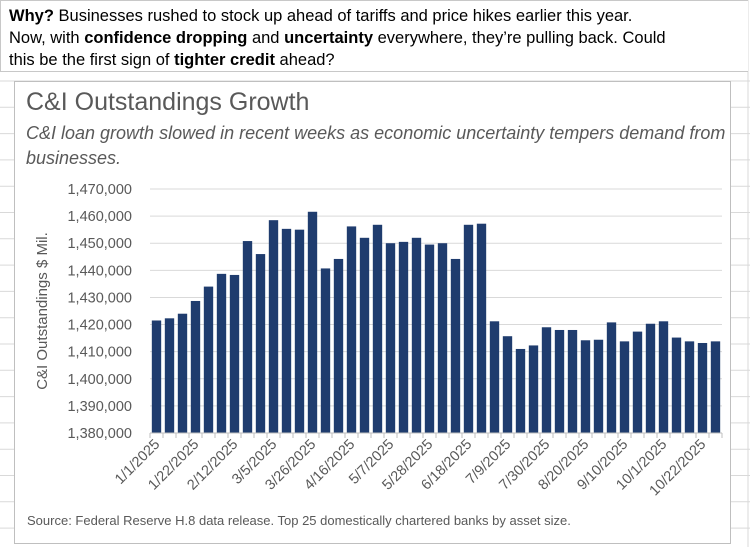 This screenshot has width=750, height=547. I want to click on y-tick-label: 1,400,000, so click(99, 380).